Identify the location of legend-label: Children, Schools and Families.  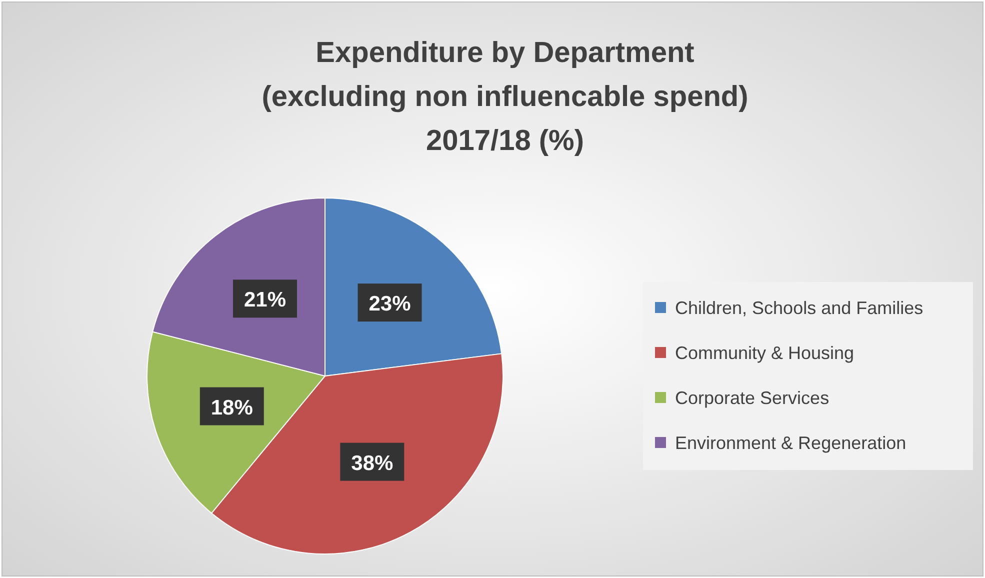
(799, 308).